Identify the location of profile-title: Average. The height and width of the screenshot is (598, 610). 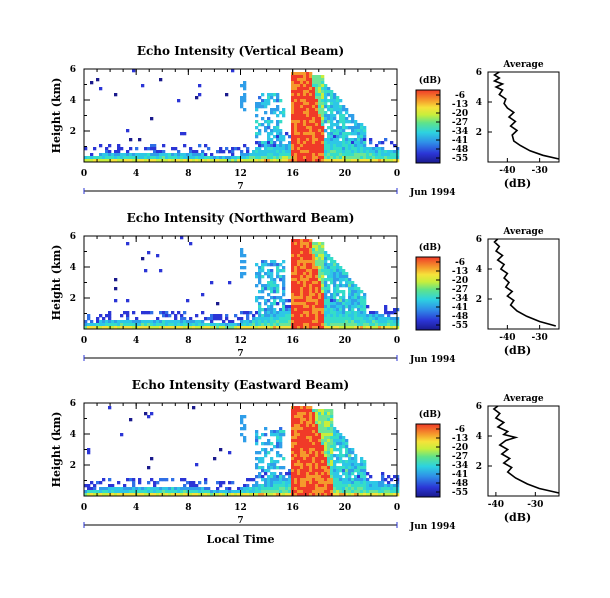
(522, 65).